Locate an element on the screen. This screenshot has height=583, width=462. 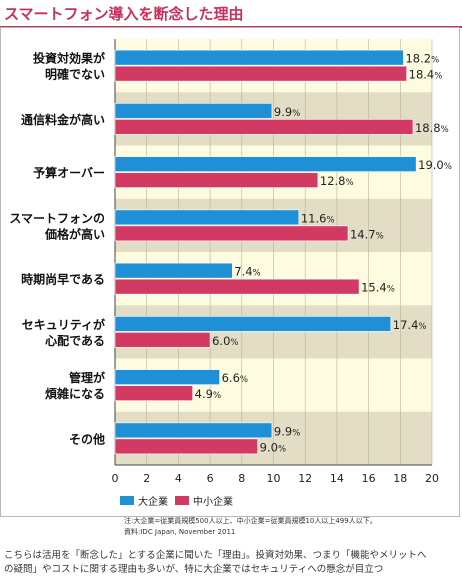
x-tick-label: 20 is located at coordinates (432, 478).